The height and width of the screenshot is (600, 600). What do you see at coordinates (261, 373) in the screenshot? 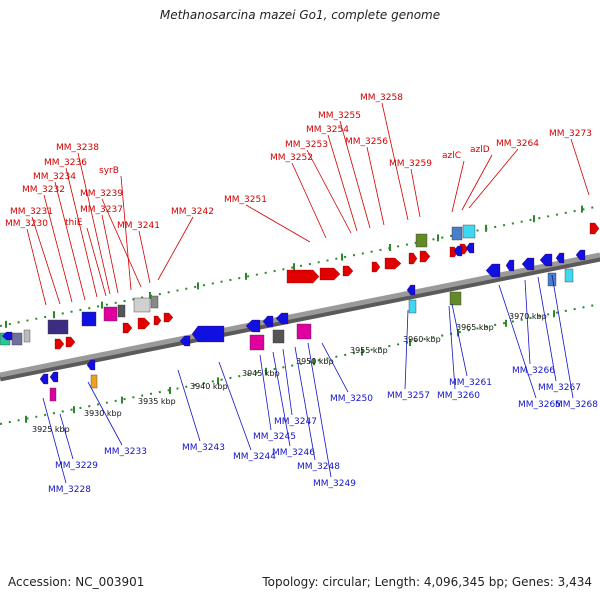
I see `position-tick-label: 3945 kbp` at bounding box center [261, 373].